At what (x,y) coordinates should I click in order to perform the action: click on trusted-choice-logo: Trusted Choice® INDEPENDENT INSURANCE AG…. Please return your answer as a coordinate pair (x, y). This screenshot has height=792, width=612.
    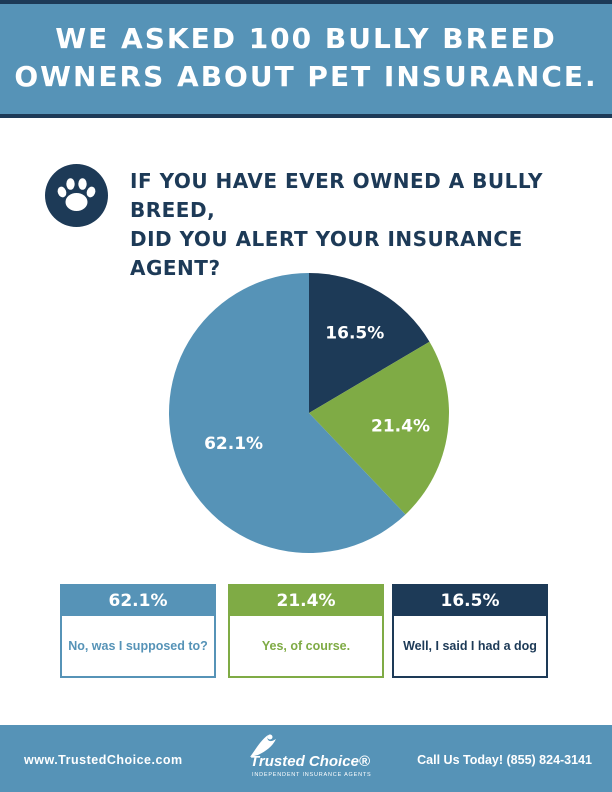
    Looking at the image, I should click on (307, 760).